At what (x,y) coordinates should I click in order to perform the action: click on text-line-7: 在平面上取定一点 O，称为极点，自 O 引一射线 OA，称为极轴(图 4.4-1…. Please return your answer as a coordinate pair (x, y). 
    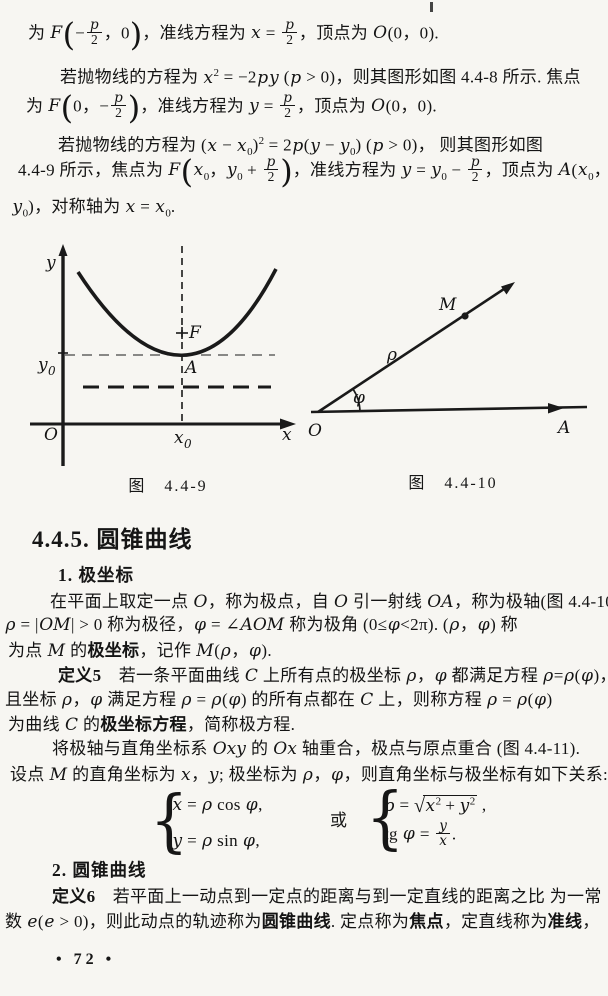
    Looking at the image, I should click on (329, 602).